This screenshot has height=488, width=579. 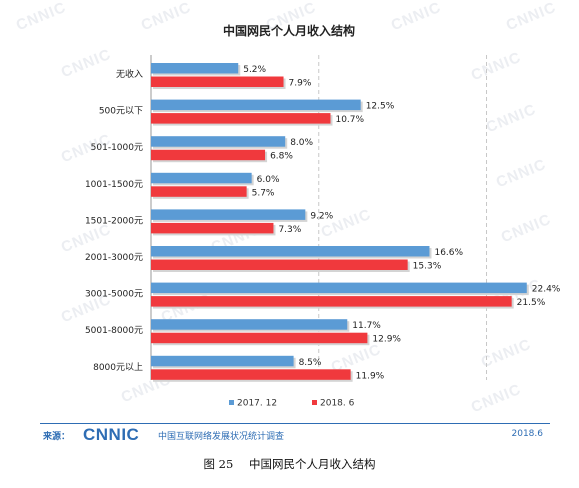 I want to click on data-label: 7.9%, so click(x=300, y=84).